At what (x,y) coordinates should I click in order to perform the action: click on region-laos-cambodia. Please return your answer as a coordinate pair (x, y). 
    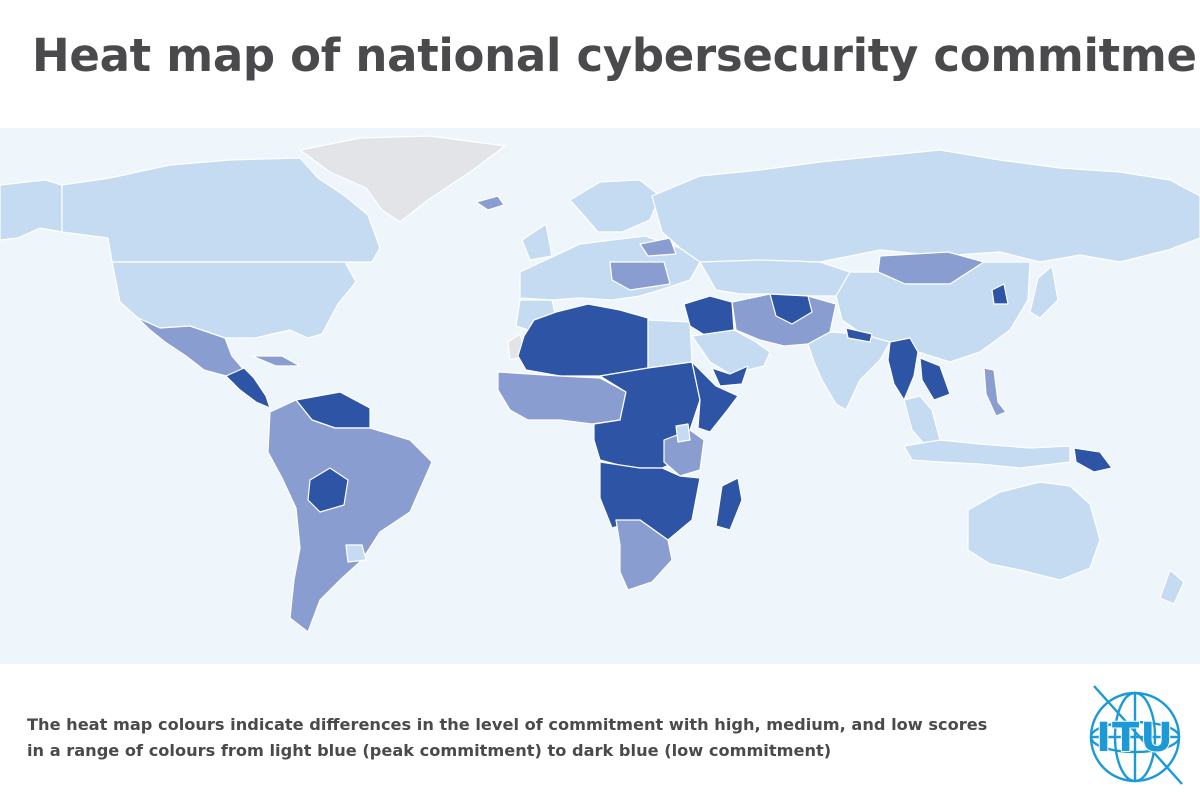
    Looking at the image, I should click on (935, 379).